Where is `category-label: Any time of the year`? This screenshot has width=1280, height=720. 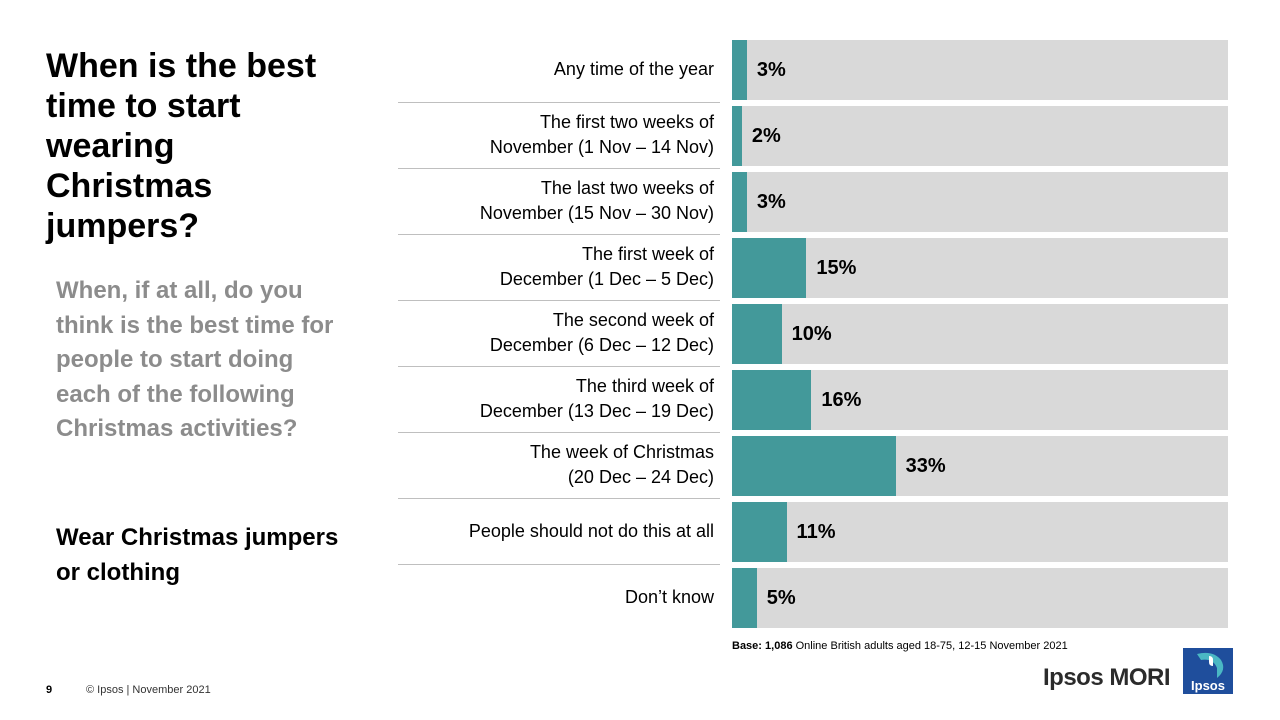 category-label: Any time of the year is located at coordinates (633, 68).